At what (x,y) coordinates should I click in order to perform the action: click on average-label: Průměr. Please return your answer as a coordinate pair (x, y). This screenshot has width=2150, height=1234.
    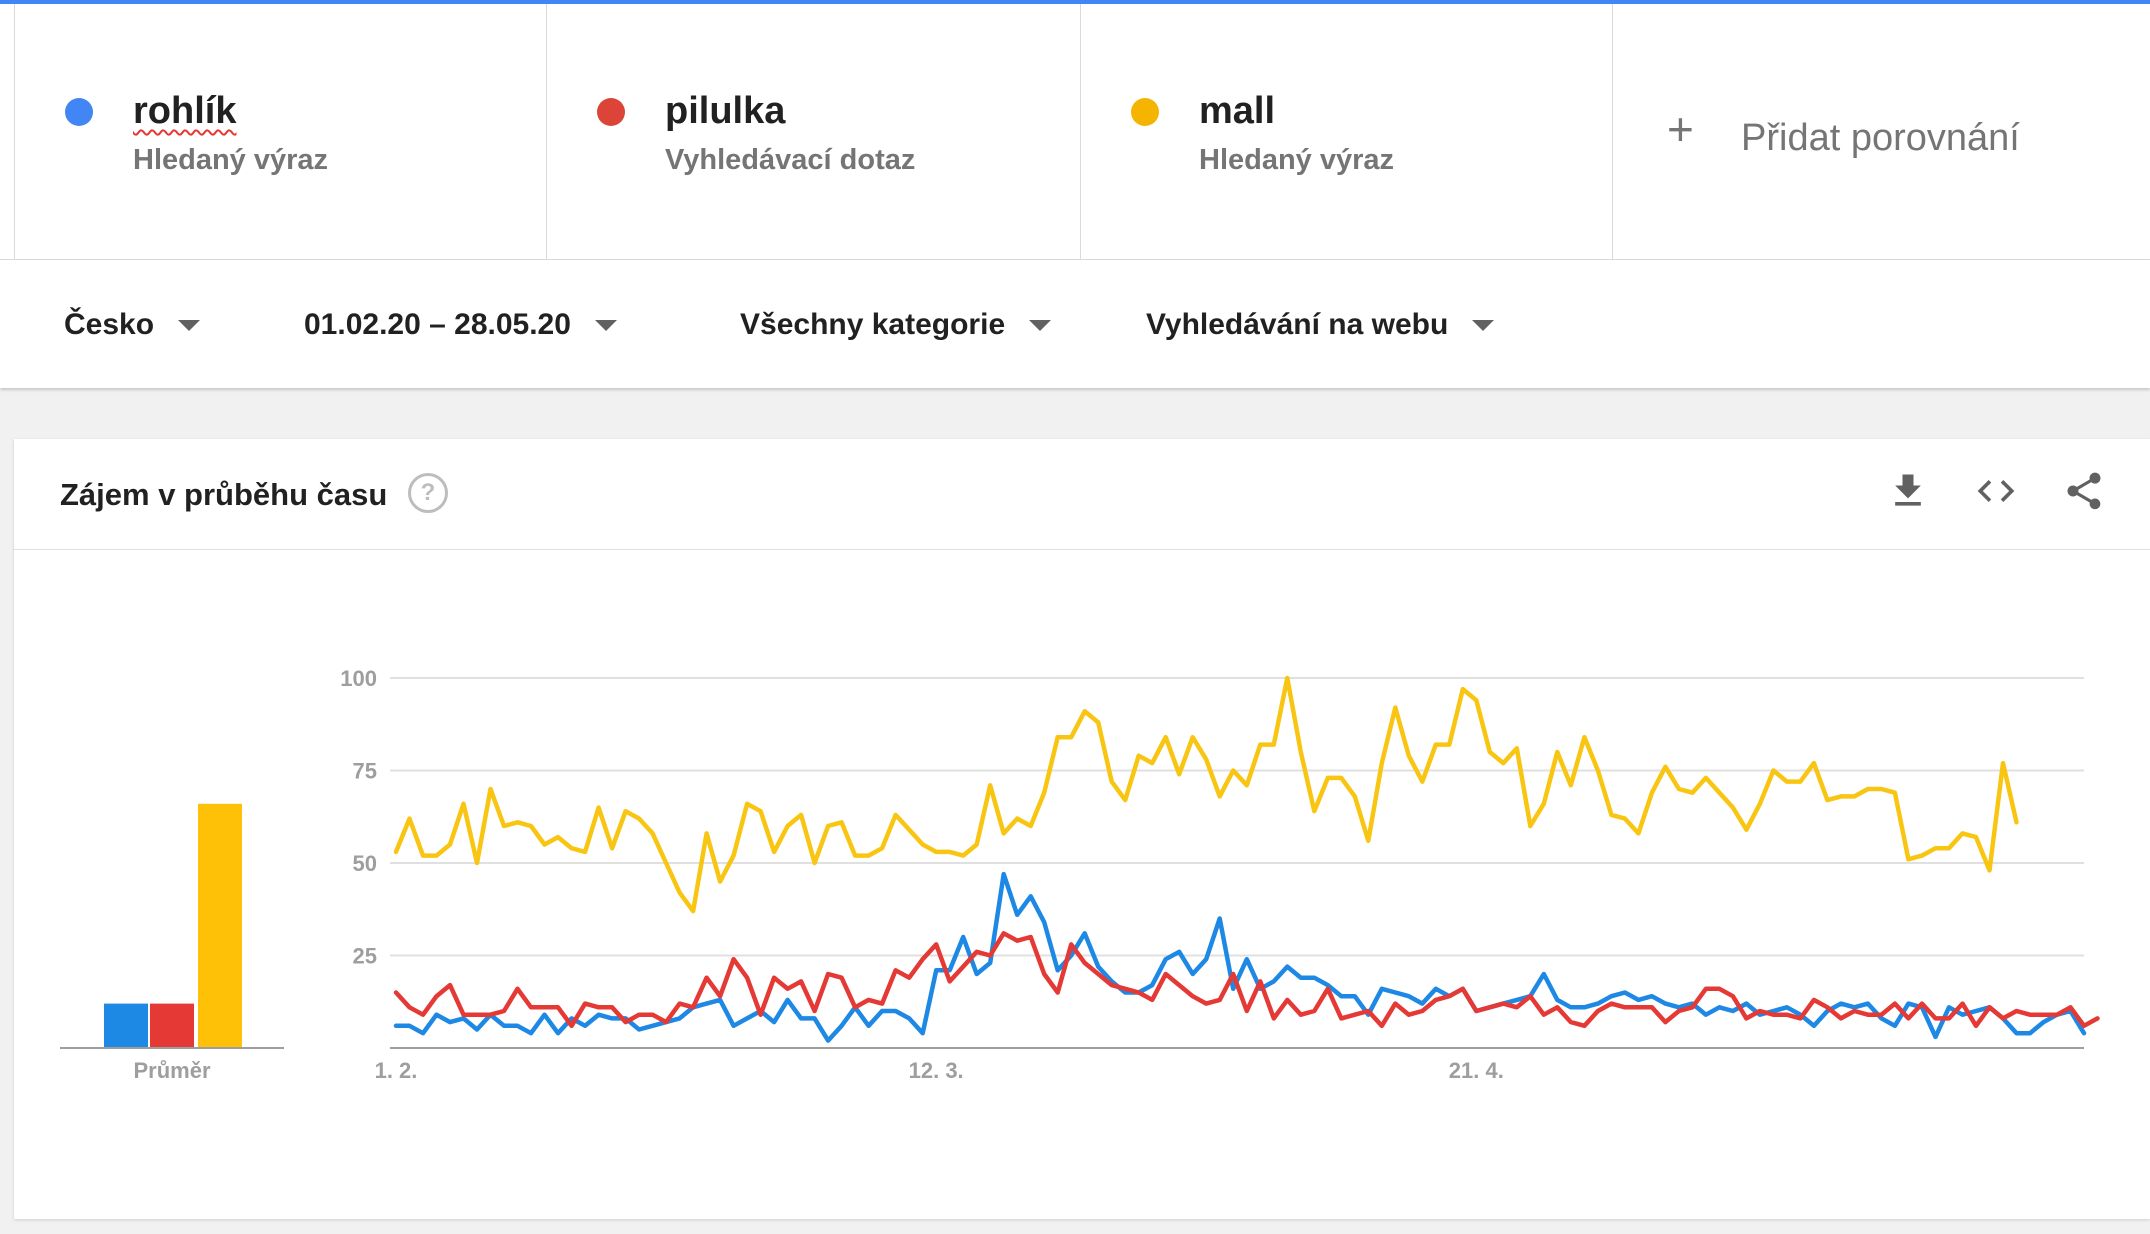
    Looking at the image, I should click on (171, 1070).